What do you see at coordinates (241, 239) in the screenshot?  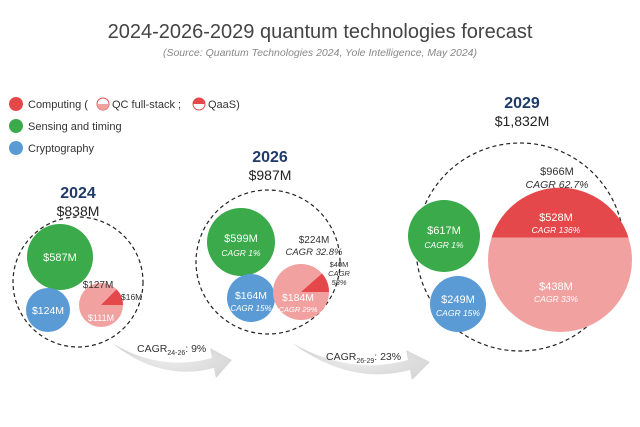 I see `sensing-value-2026: $599M` at bounding box center [241, 239].